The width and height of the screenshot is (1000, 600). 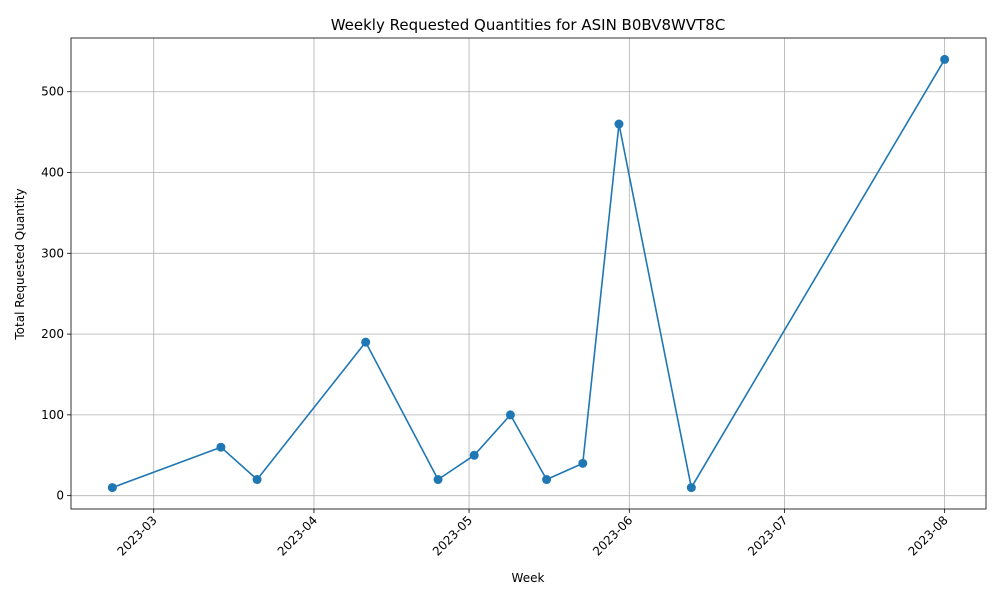 What do you see at coordinates (52, 253) in the screenshot?
I see `y-tick-label: 300` at bounding box center [52, 253].